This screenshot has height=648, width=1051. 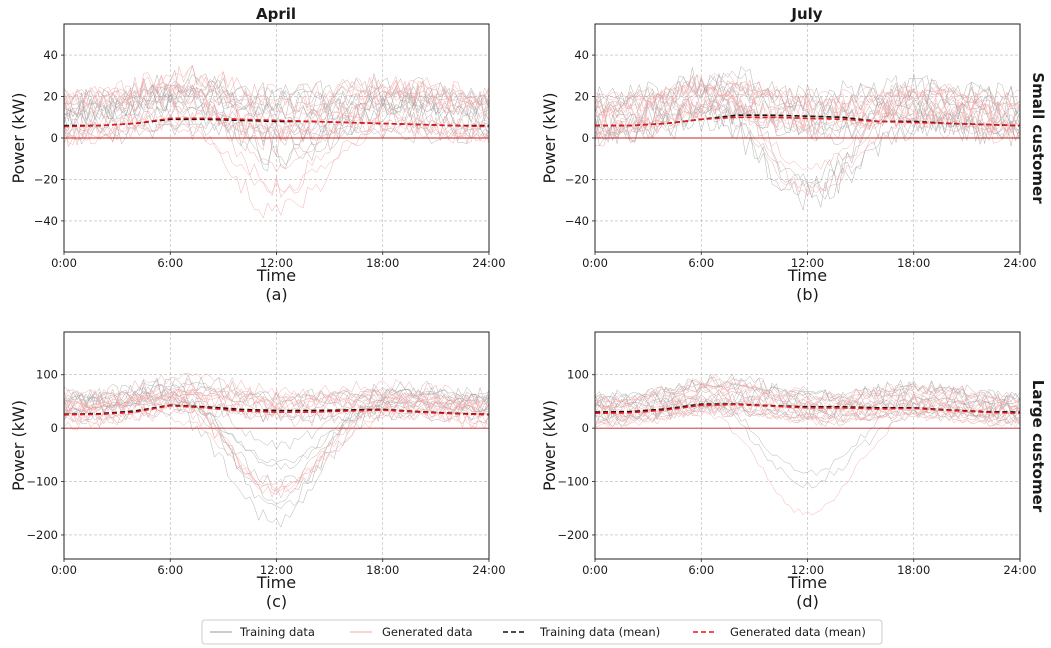 I want to click on legend-frame, so click(x=542, y=632).